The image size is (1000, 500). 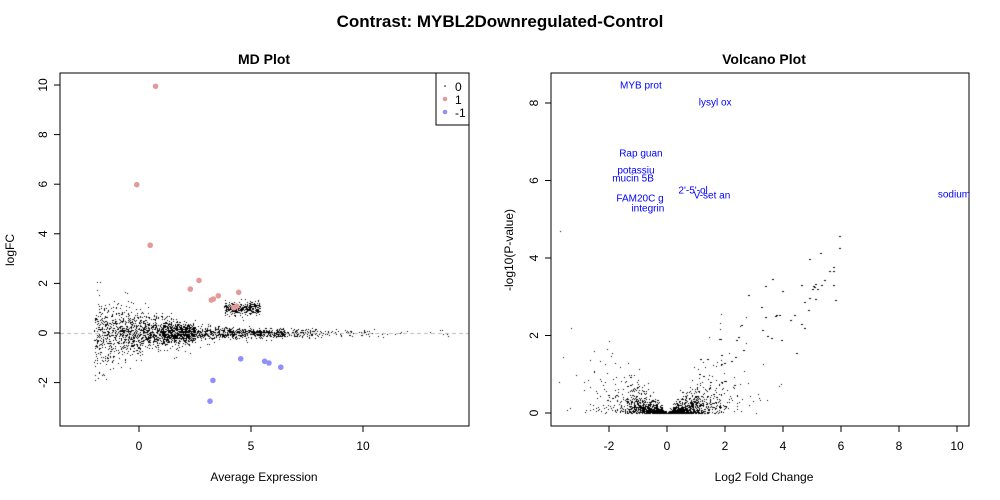 What do you see at coordinates (43, 85) in the screenshot?
I see `md-ytick-label: 10` at bounding box center [43, 85].